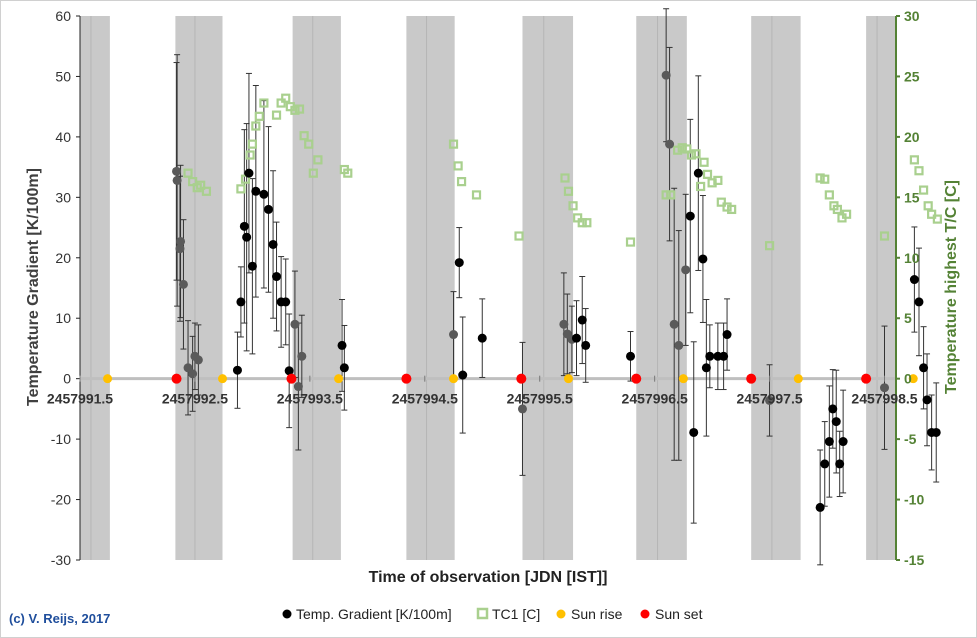 Image resolution: width=977 pixels, height=638 pixels. What do you see at coordinates (63, 137) in the screenshot?
I see `y-tick-label: 40` at bounding box center [63, 137].